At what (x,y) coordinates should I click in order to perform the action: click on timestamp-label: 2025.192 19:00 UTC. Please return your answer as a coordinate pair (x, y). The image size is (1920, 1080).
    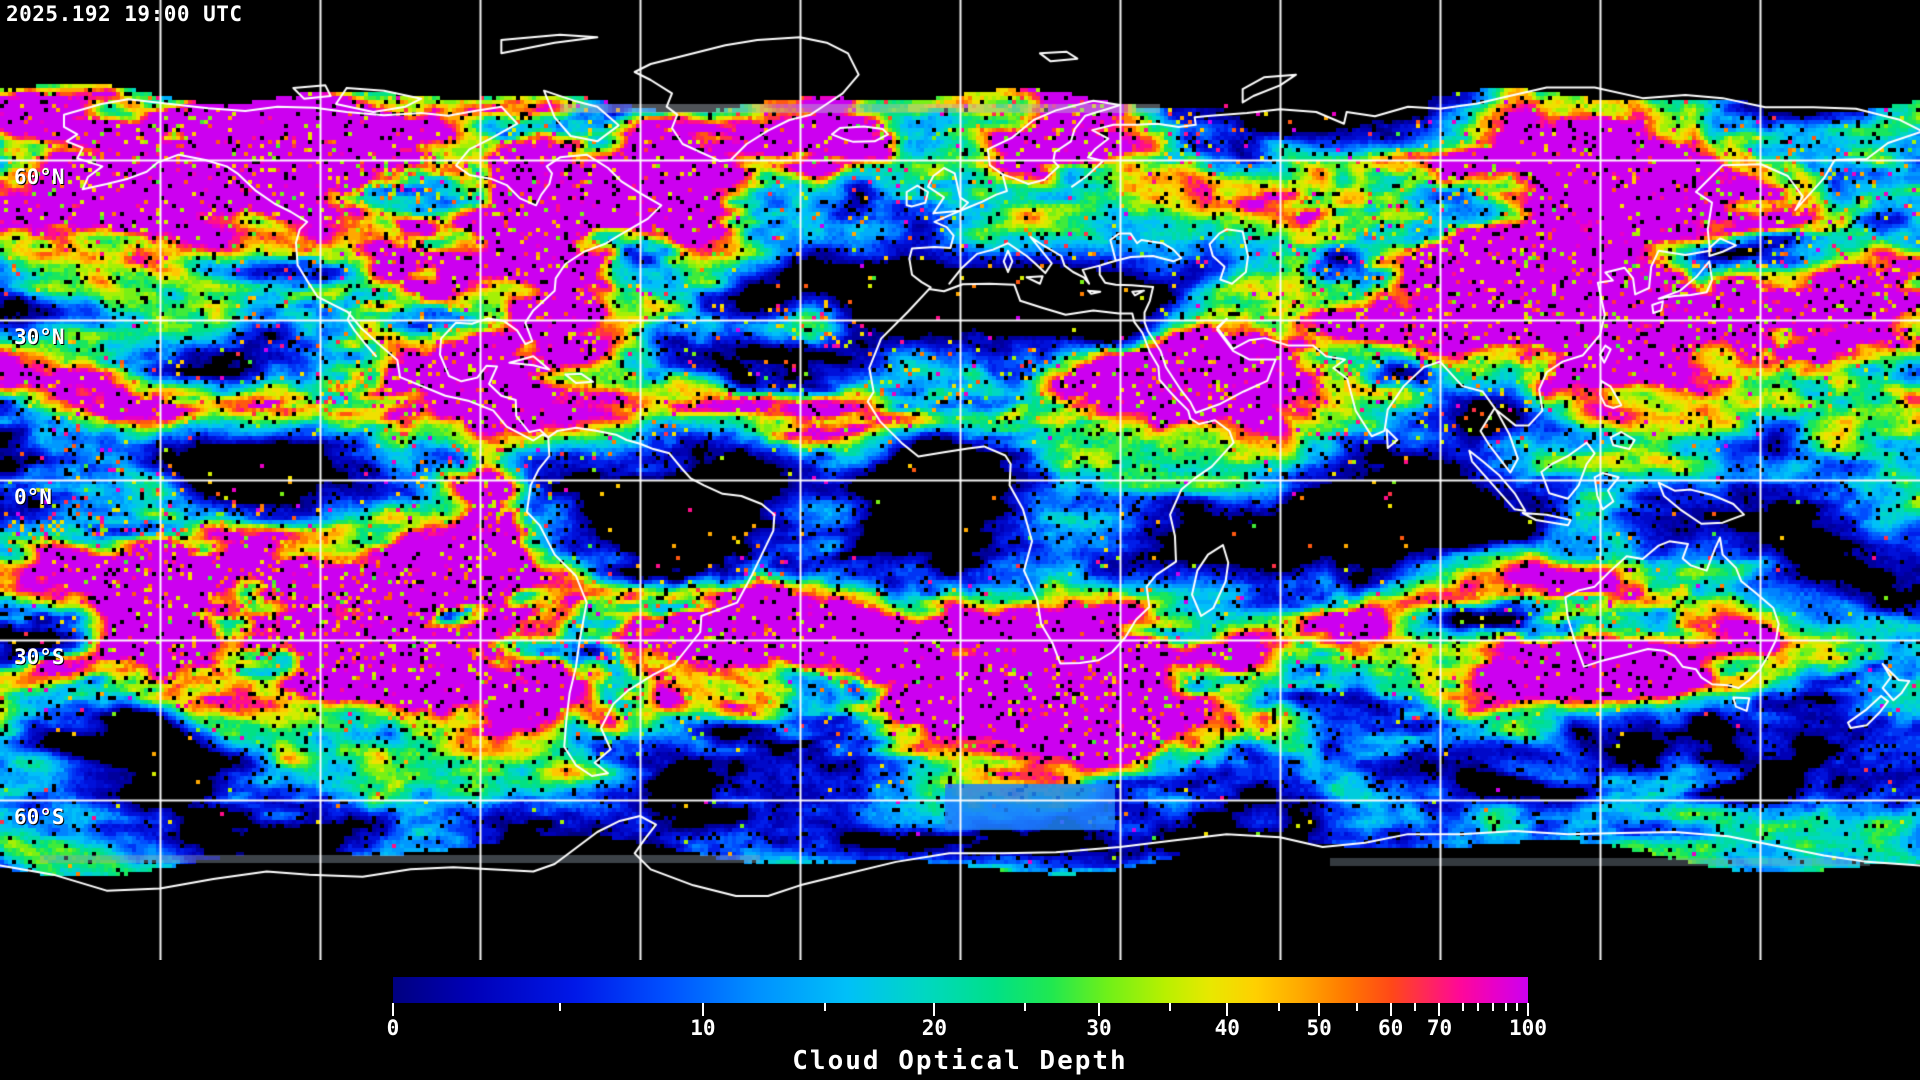
    Looking at the image, I should click on (124, 14).